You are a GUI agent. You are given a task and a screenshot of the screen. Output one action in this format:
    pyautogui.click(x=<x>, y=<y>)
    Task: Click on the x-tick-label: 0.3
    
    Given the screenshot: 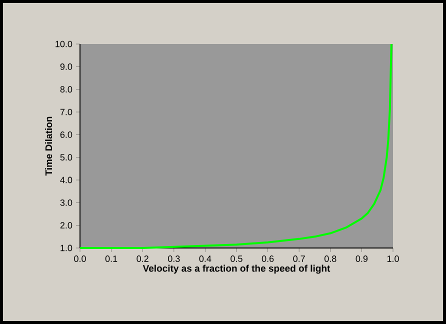 What is the action you would take?
    pyautogui.click(x=174, y=259)
    